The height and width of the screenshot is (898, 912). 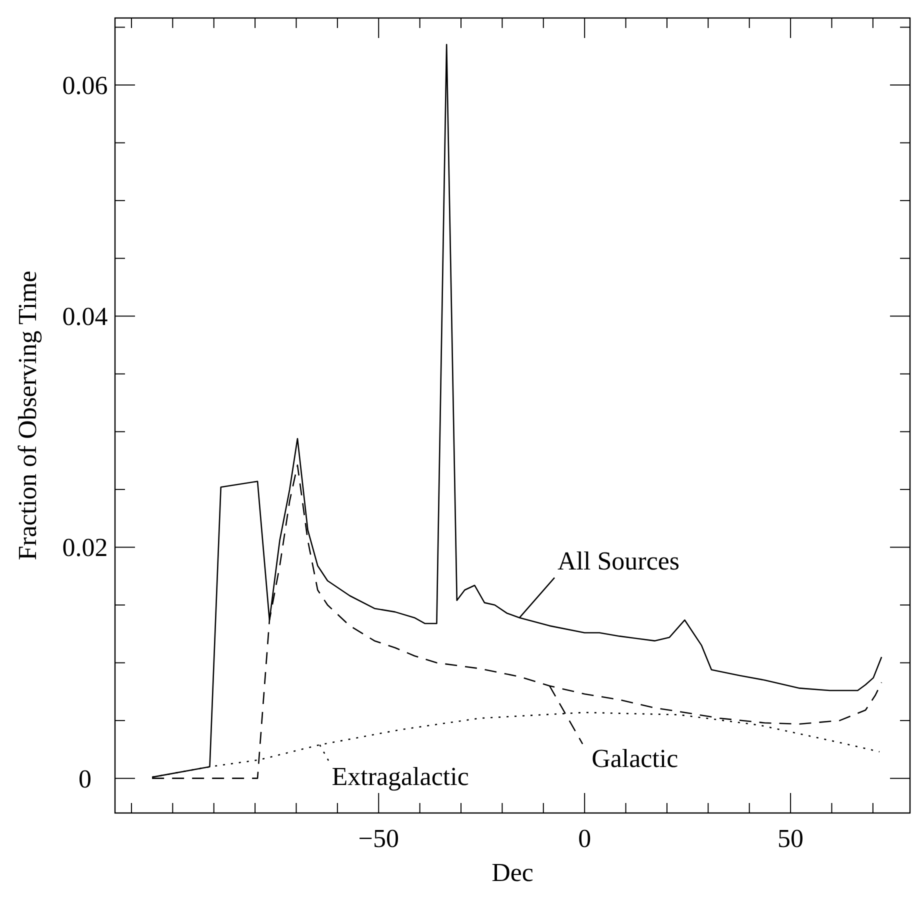 I want to click on x-tick-label: 50, so click(x=791, y=838).